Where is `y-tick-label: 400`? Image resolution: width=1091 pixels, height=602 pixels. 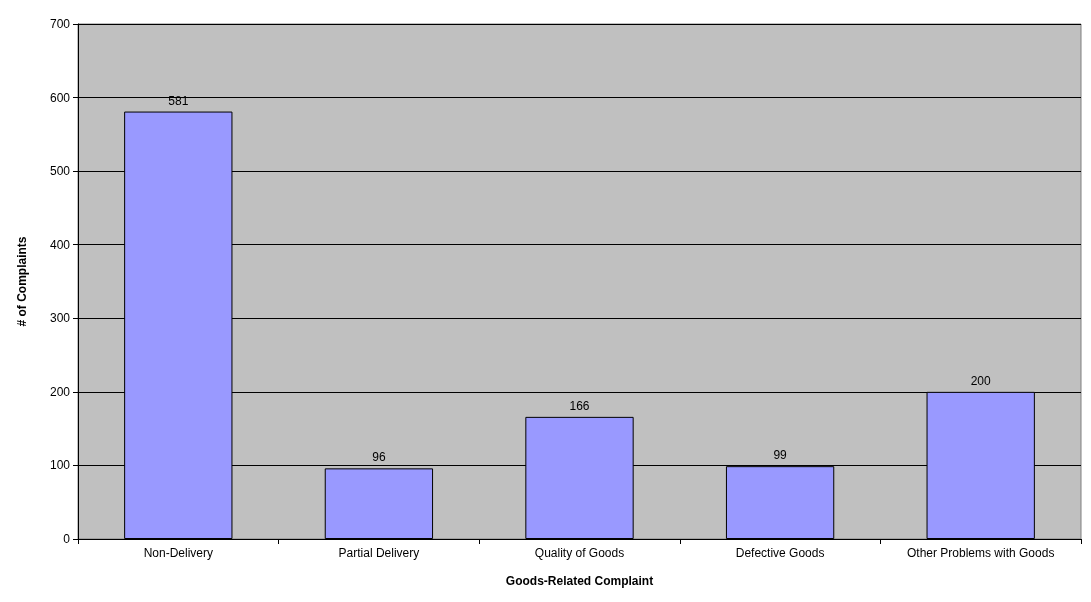
y-tick-label: 400 is located at coordinates (60, 244).